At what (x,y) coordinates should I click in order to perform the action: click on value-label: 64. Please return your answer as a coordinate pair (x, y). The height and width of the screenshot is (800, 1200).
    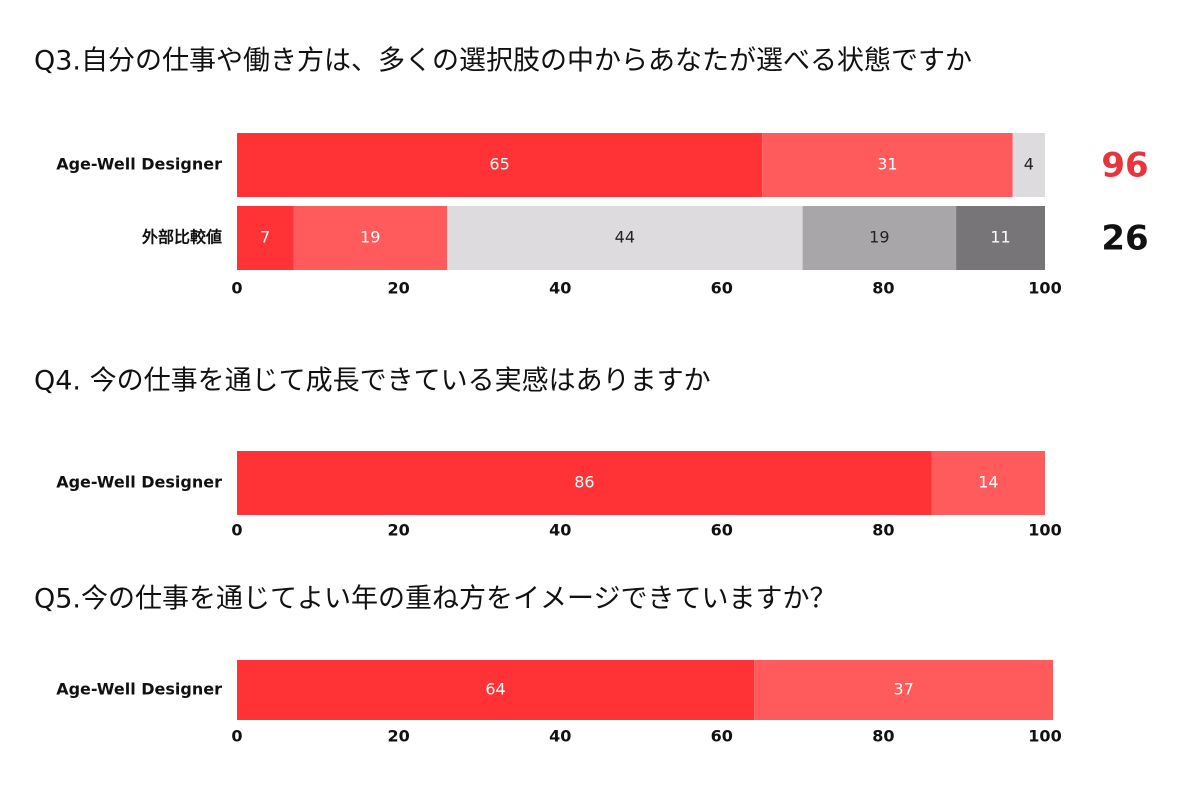
    Looking at the image, I should click on (495, 689).